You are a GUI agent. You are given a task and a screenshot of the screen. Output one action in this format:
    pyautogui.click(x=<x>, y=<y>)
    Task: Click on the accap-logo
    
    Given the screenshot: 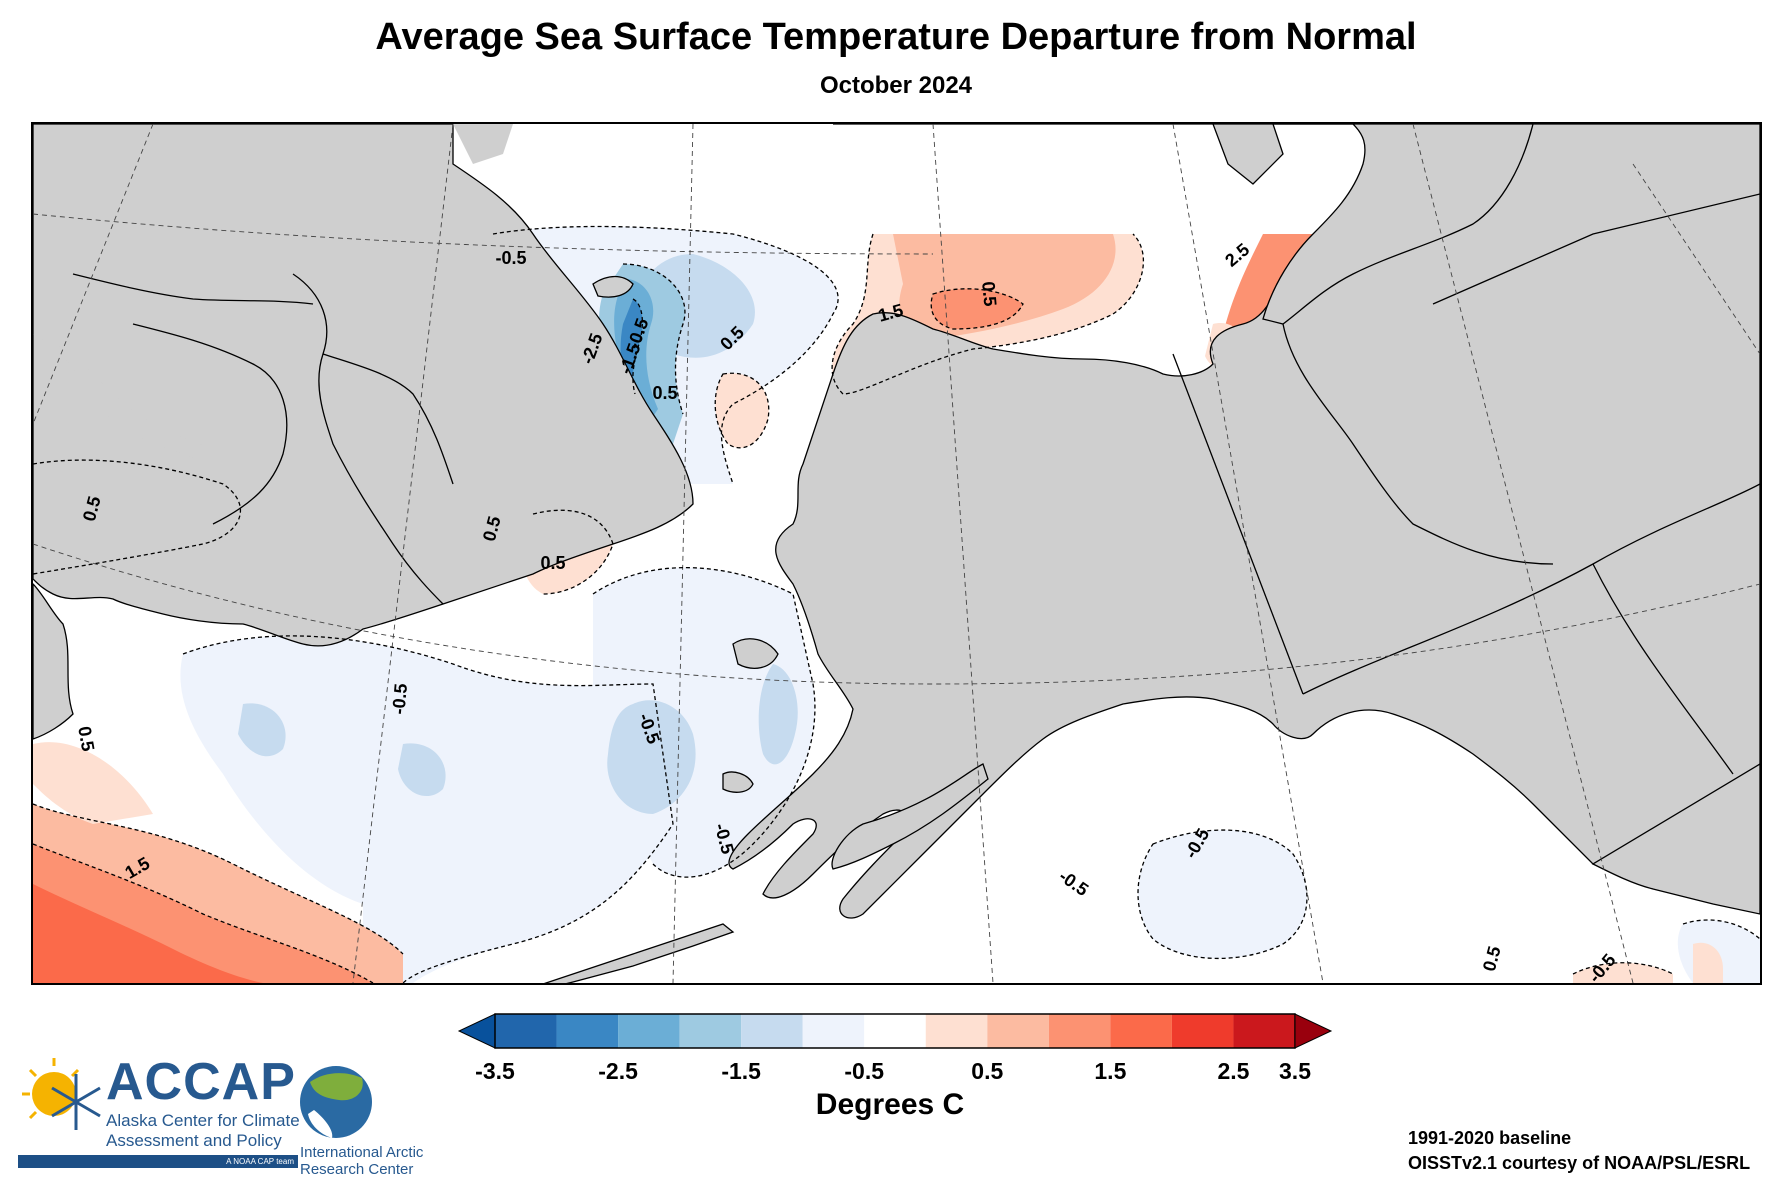 What is the action you would take?
    pyautogui.click(x=197, y=1098)
    